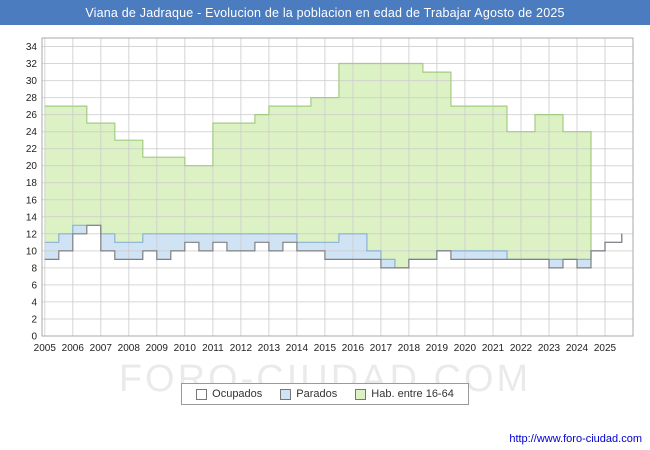 The height and width of the screenshot is (450, 650). What do you see at coordinates (32, 47) in the screenshot?
I see `y-tick-label: 34` at bounding box center [32, 47].